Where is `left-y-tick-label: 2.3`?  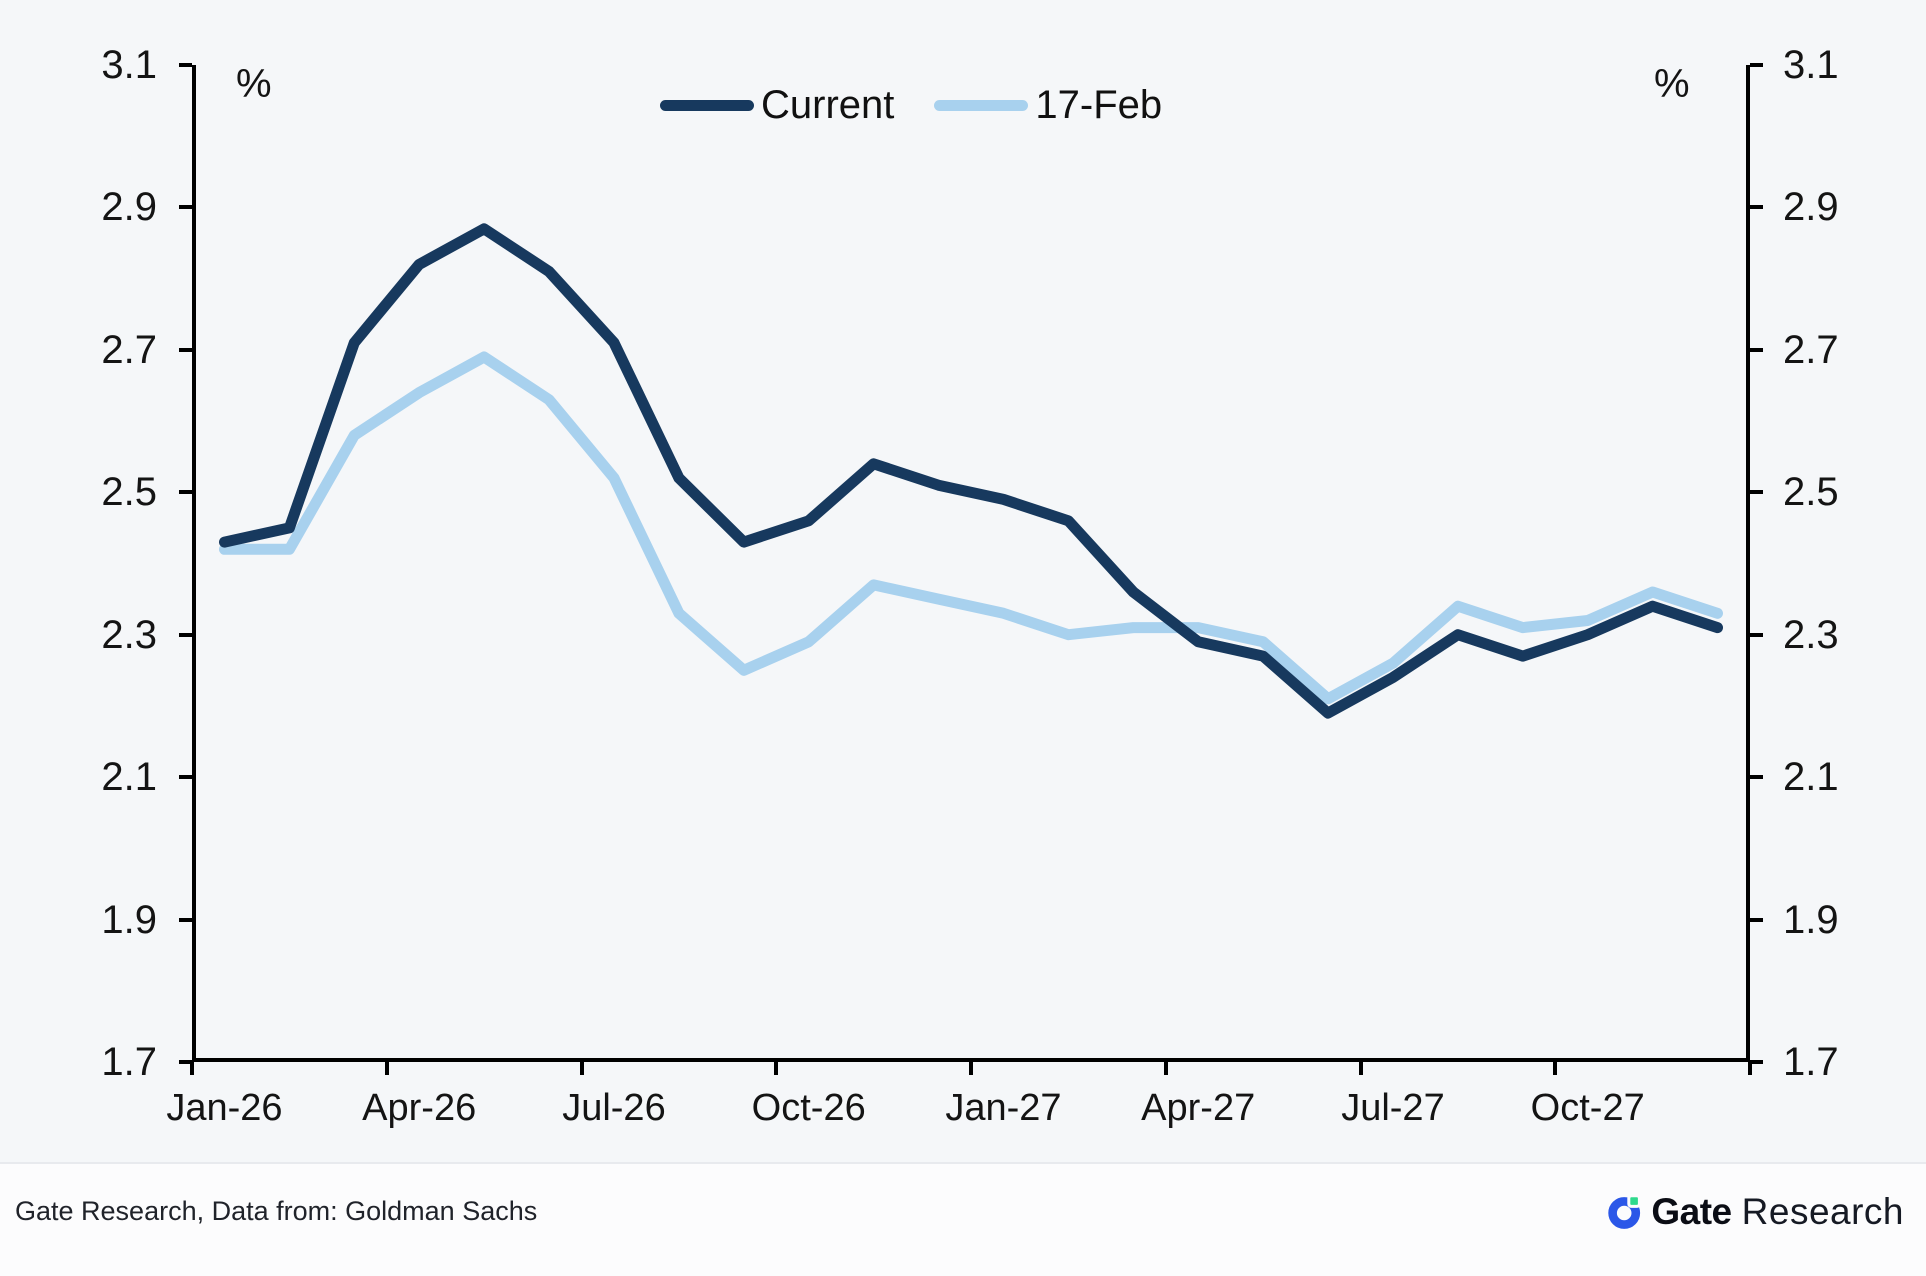 left-y-tick-label: 2.3 is located at coordinates (129, 634).